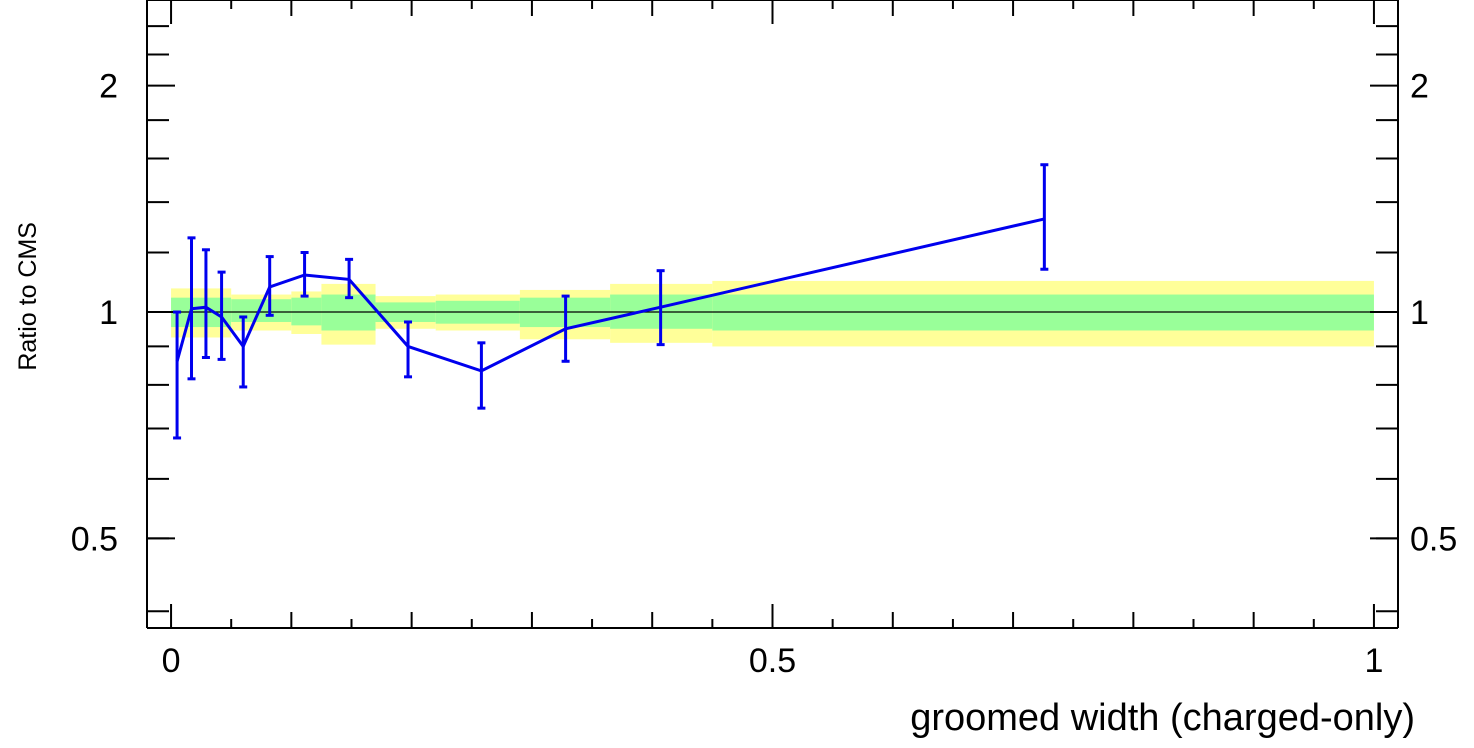  Describe the element at coordinates (1419, 87) in the screenshot. I see `y-tick-label-right-2: 2` at that location.